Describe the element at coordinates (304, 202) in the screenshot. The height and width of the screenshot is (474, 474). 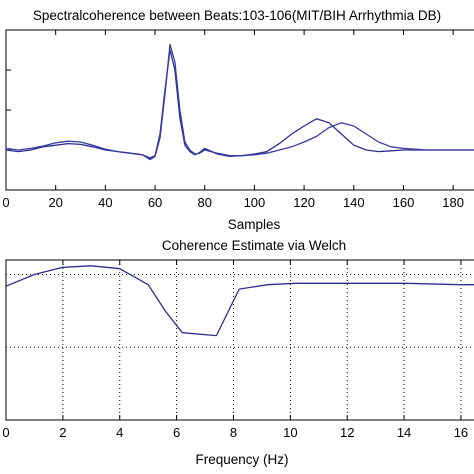
I see `x-tick-label: 120` at that location.